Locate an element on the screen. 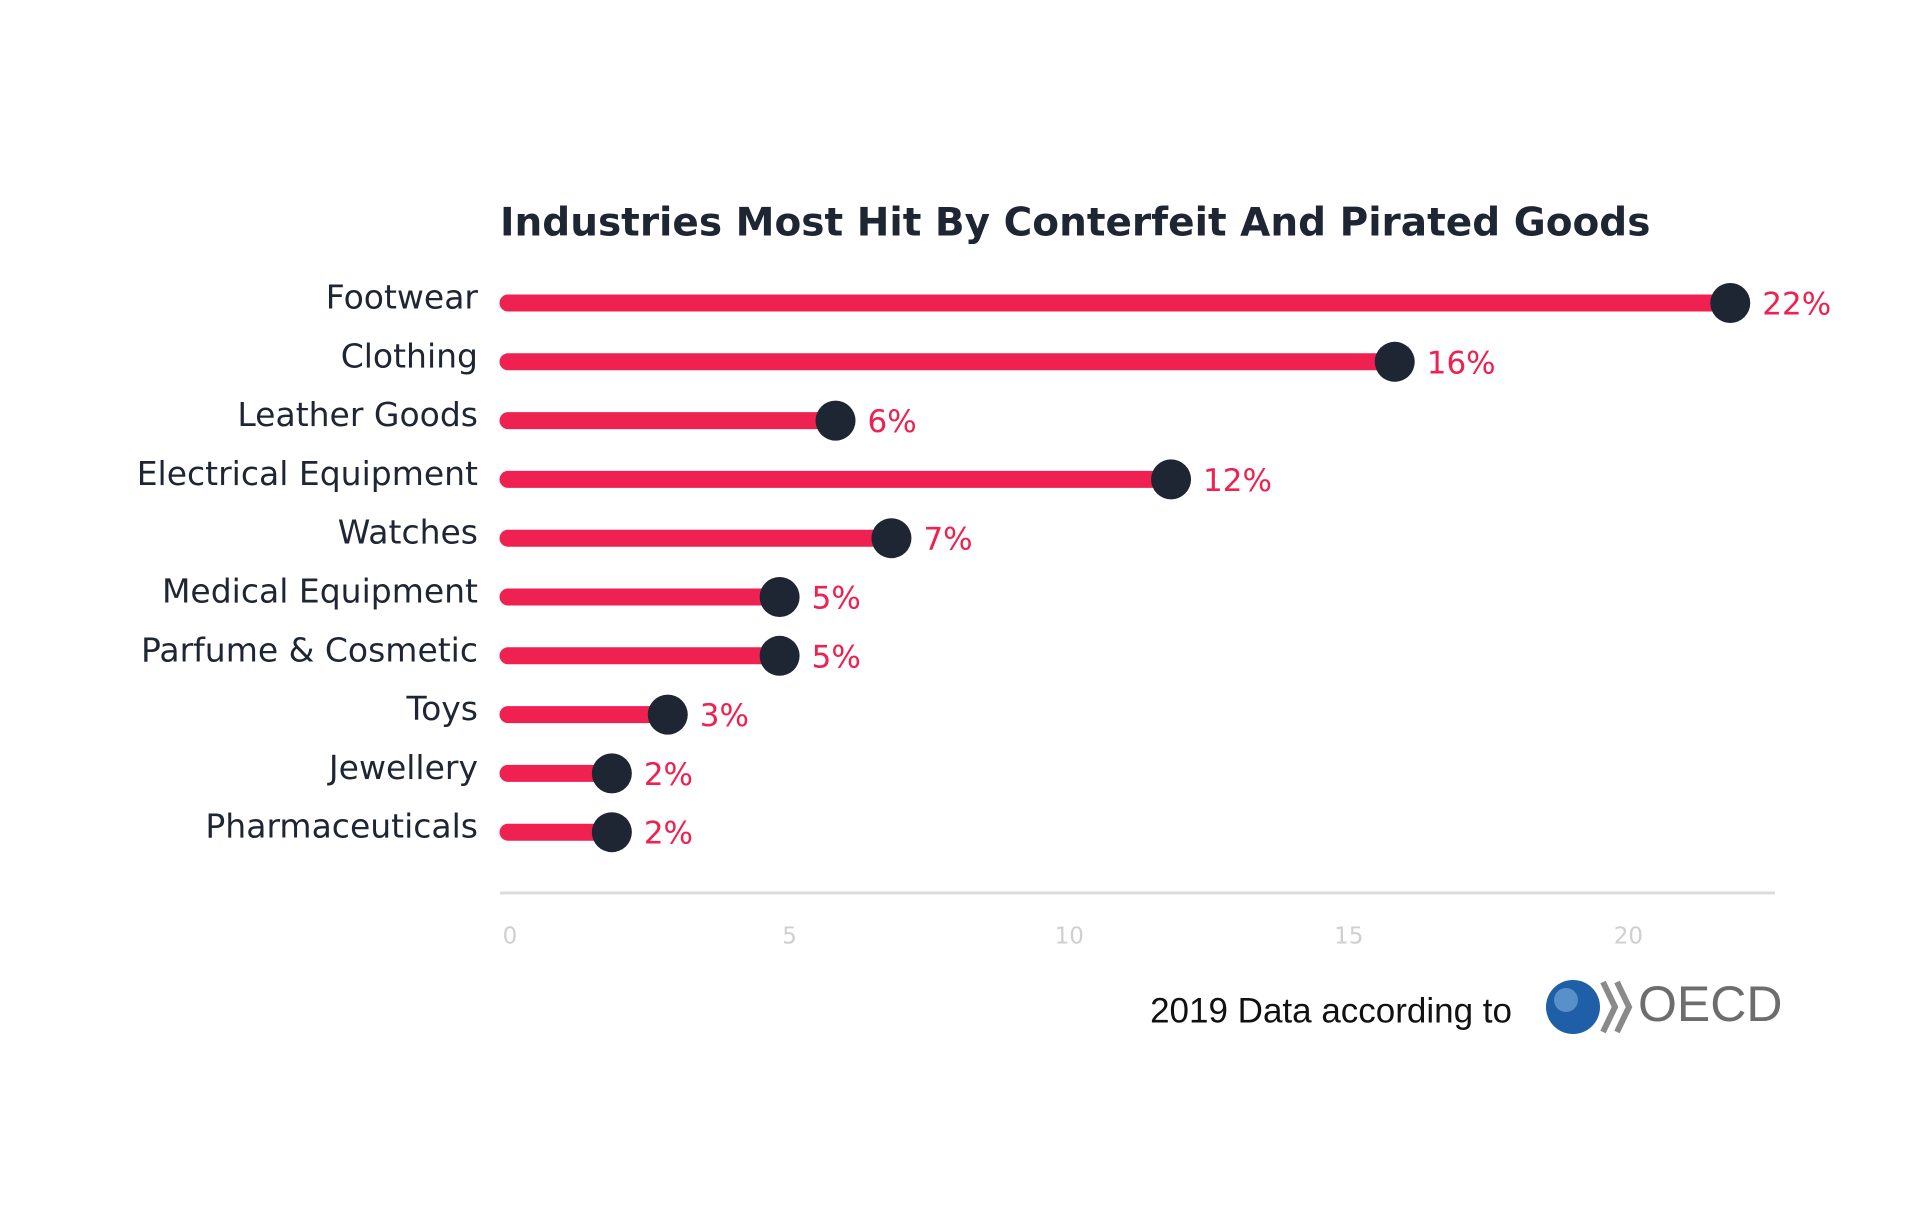 The height and width of the screenshot is (1221, 1920). x-tick-label: 20 is located at coordinates (1628, 937).